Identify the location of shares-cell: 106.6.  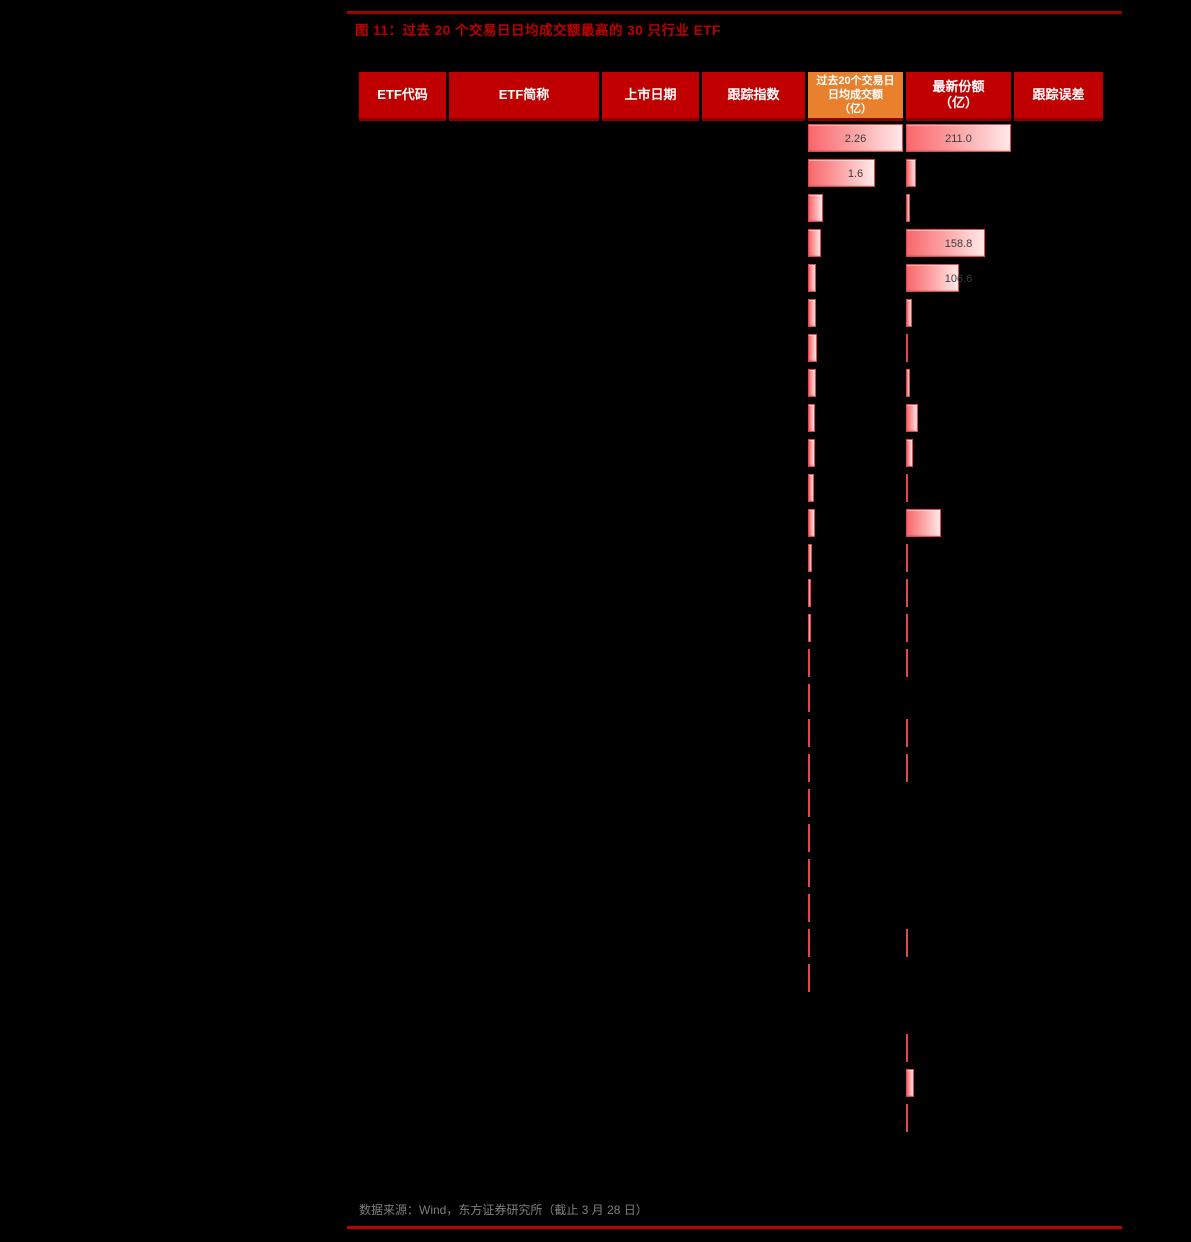
(958, 278).